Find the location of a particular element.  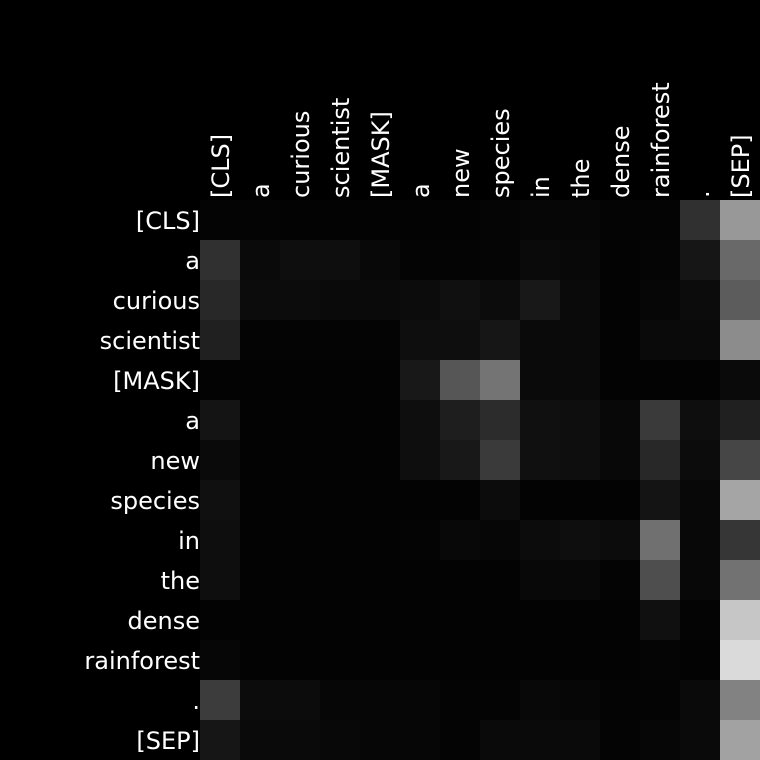

y-tick-label: [MASK] is located at coordinates (156, 381).